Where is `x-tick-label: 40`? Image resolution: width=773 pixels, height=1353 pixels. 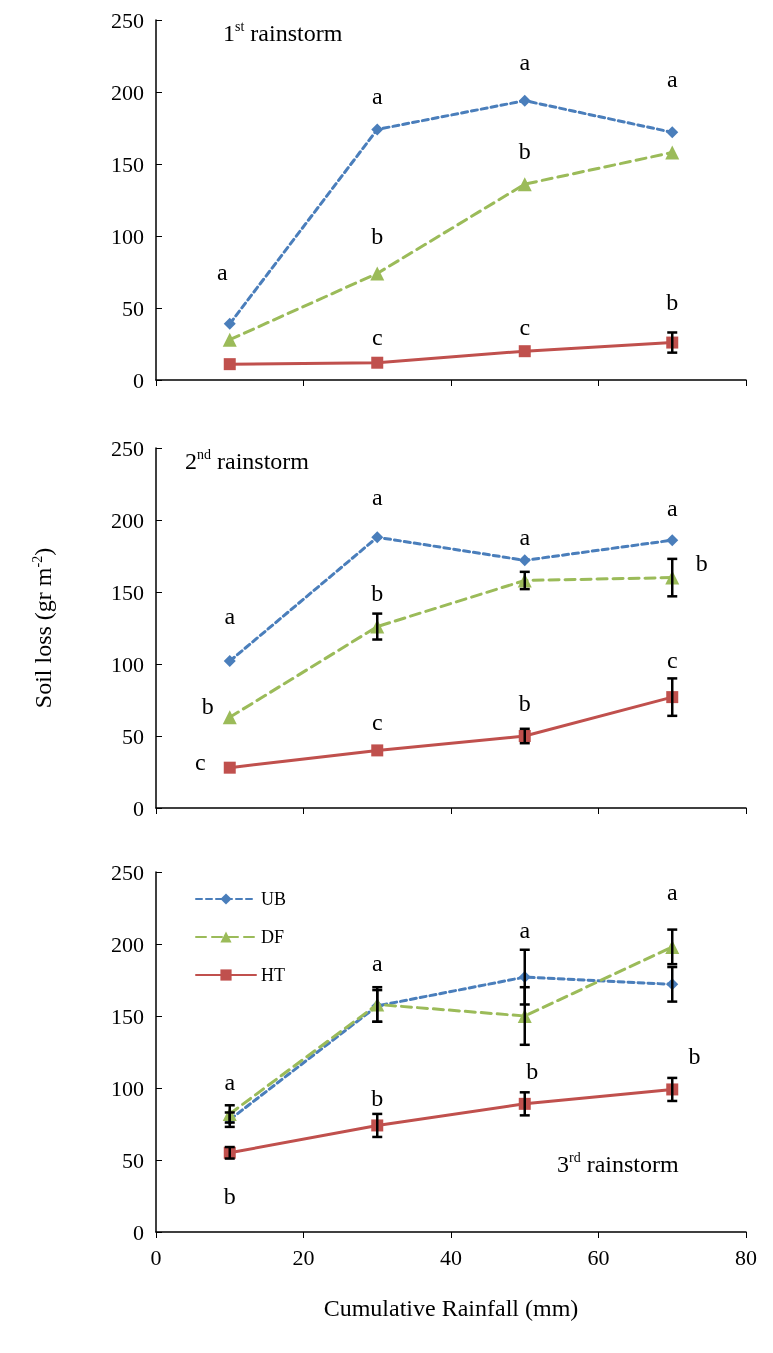
x-tick-label: 40 is located at coordinates (451, 1257).